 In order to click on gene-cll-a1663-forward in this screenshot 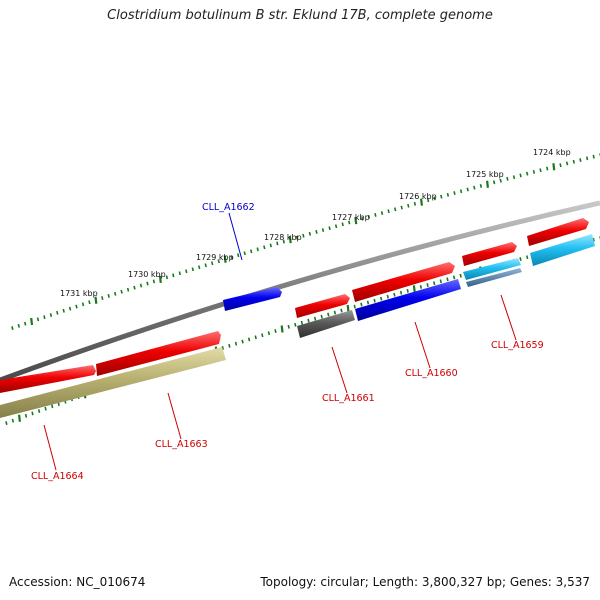, I will do `click(158, 353)`.